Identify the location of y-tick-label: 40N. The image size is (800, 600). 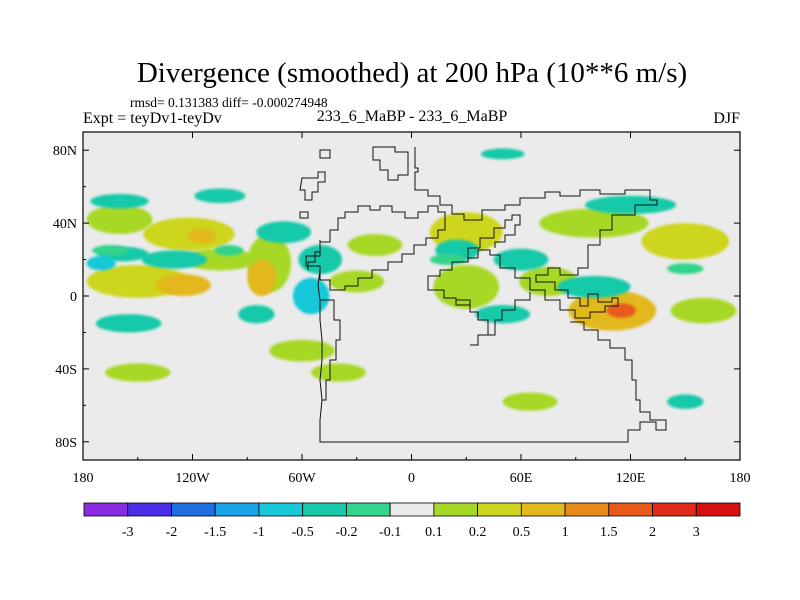
(65, 224).